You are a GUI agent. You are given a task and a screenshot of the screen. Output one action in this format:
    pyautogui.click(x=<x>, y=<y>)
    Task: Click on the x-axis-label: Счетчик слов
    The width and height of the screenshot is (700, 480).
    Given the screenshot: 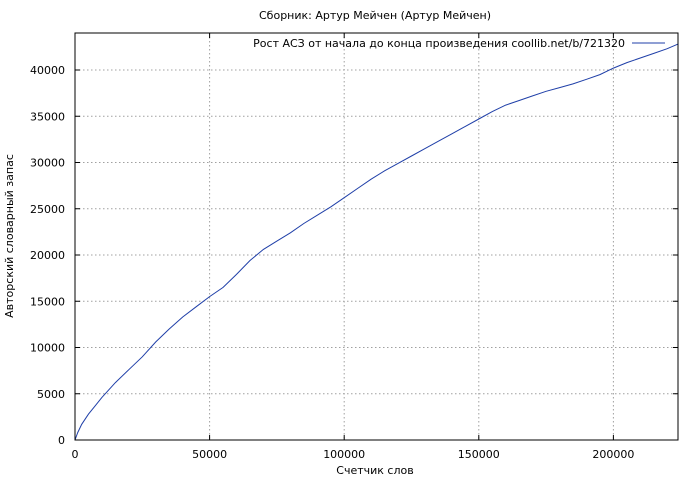 What is the action you would take?
    pyautogui.click(x=374, y=470)
    